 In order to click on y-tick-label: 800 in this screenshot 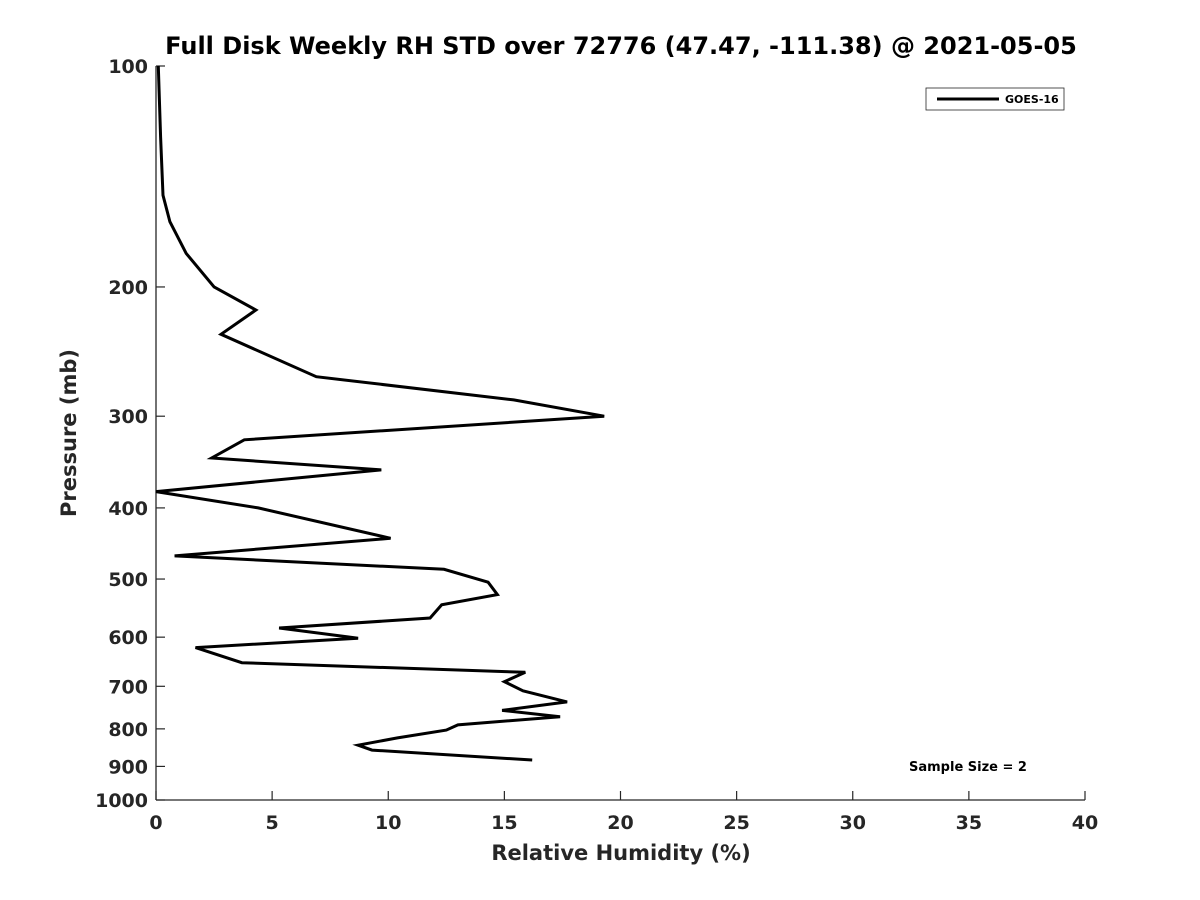, I will do `click(128, 730)`.